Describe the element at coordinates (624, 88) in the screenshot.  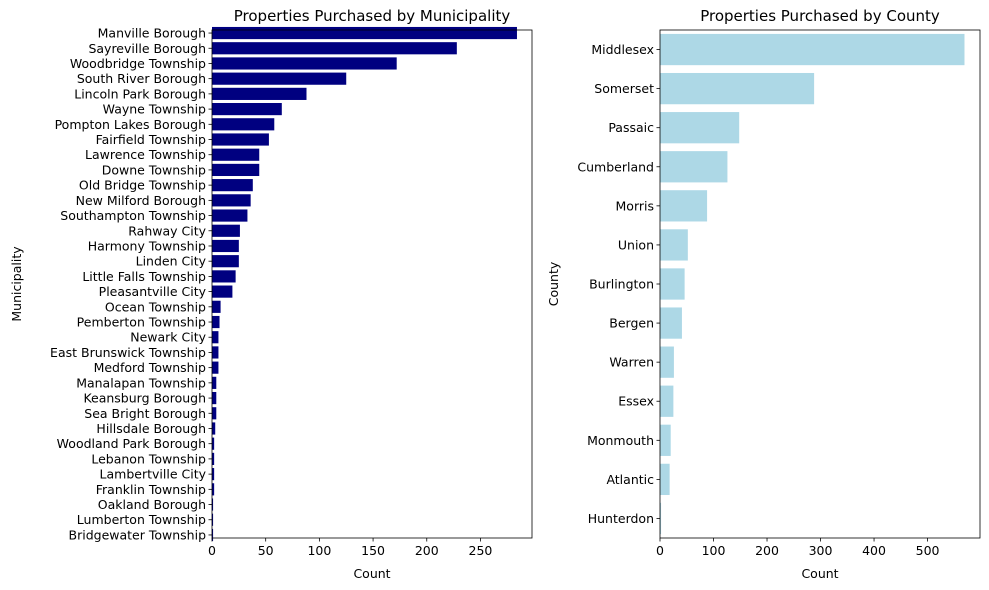
I see `county-ytick-label-somerset: Somerset` at that location.